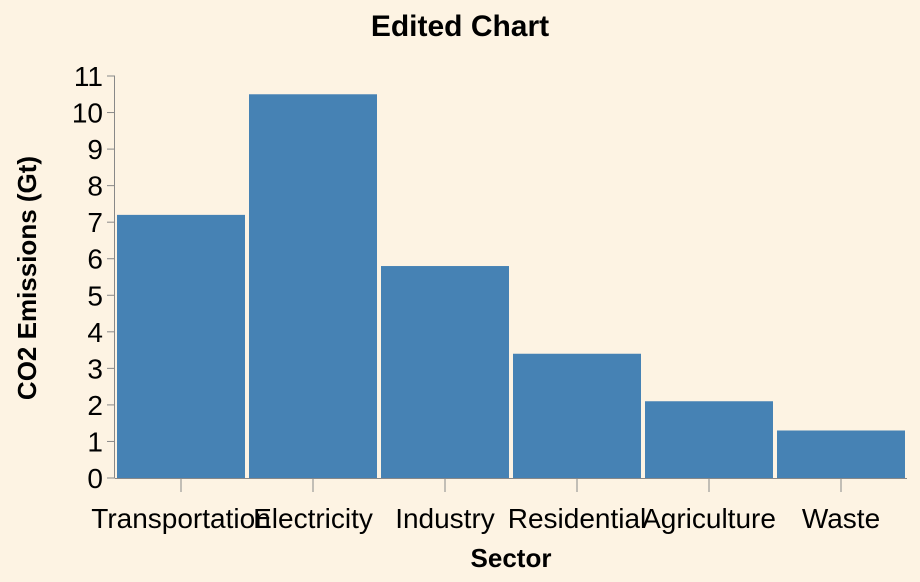  What do you see at coordinates (95, 295) in the screenshot?
I see `y-tick-label: 5` at bounding box center [95, 295].